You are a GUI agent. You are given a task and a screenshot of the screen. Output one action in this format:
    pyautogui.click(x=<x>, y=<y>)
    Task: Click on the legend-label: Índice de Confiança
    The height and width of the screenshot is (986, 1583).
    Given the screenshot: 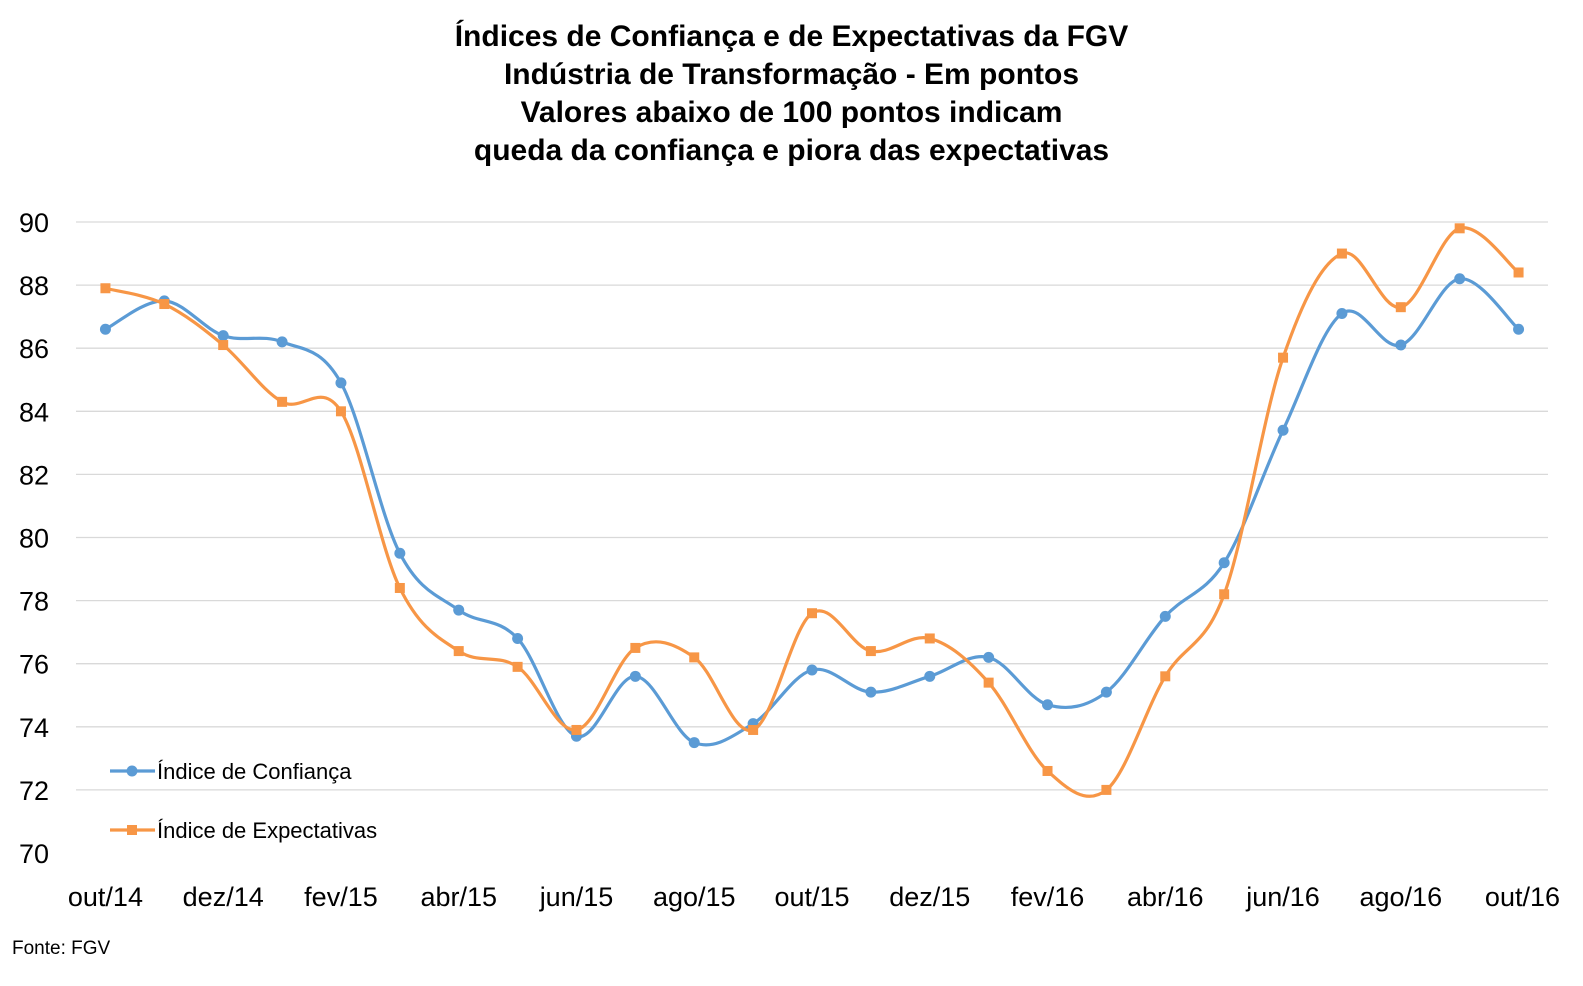 What is the action you would take?
    pyautogui.click(x=254, y=771)
    